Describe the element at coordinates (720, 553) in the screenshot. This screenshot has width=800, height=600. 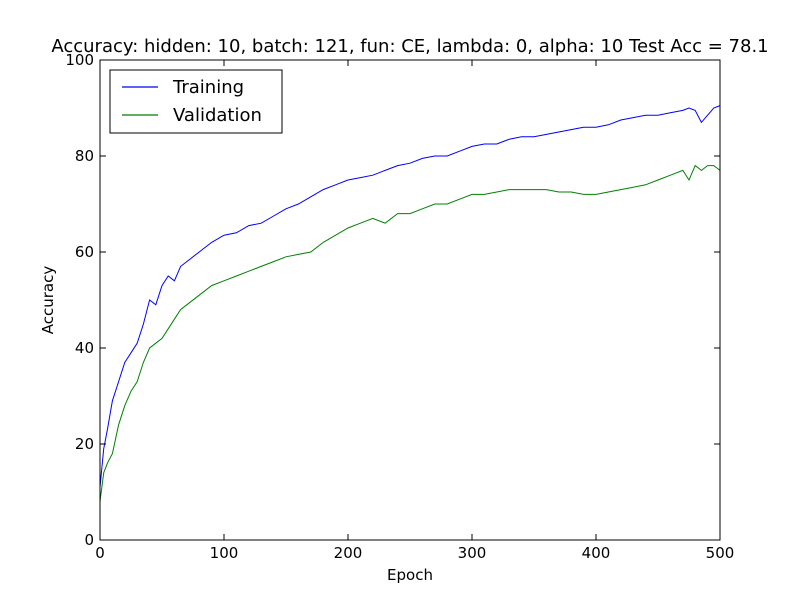
I see `x-tick-label: 500` at that location.